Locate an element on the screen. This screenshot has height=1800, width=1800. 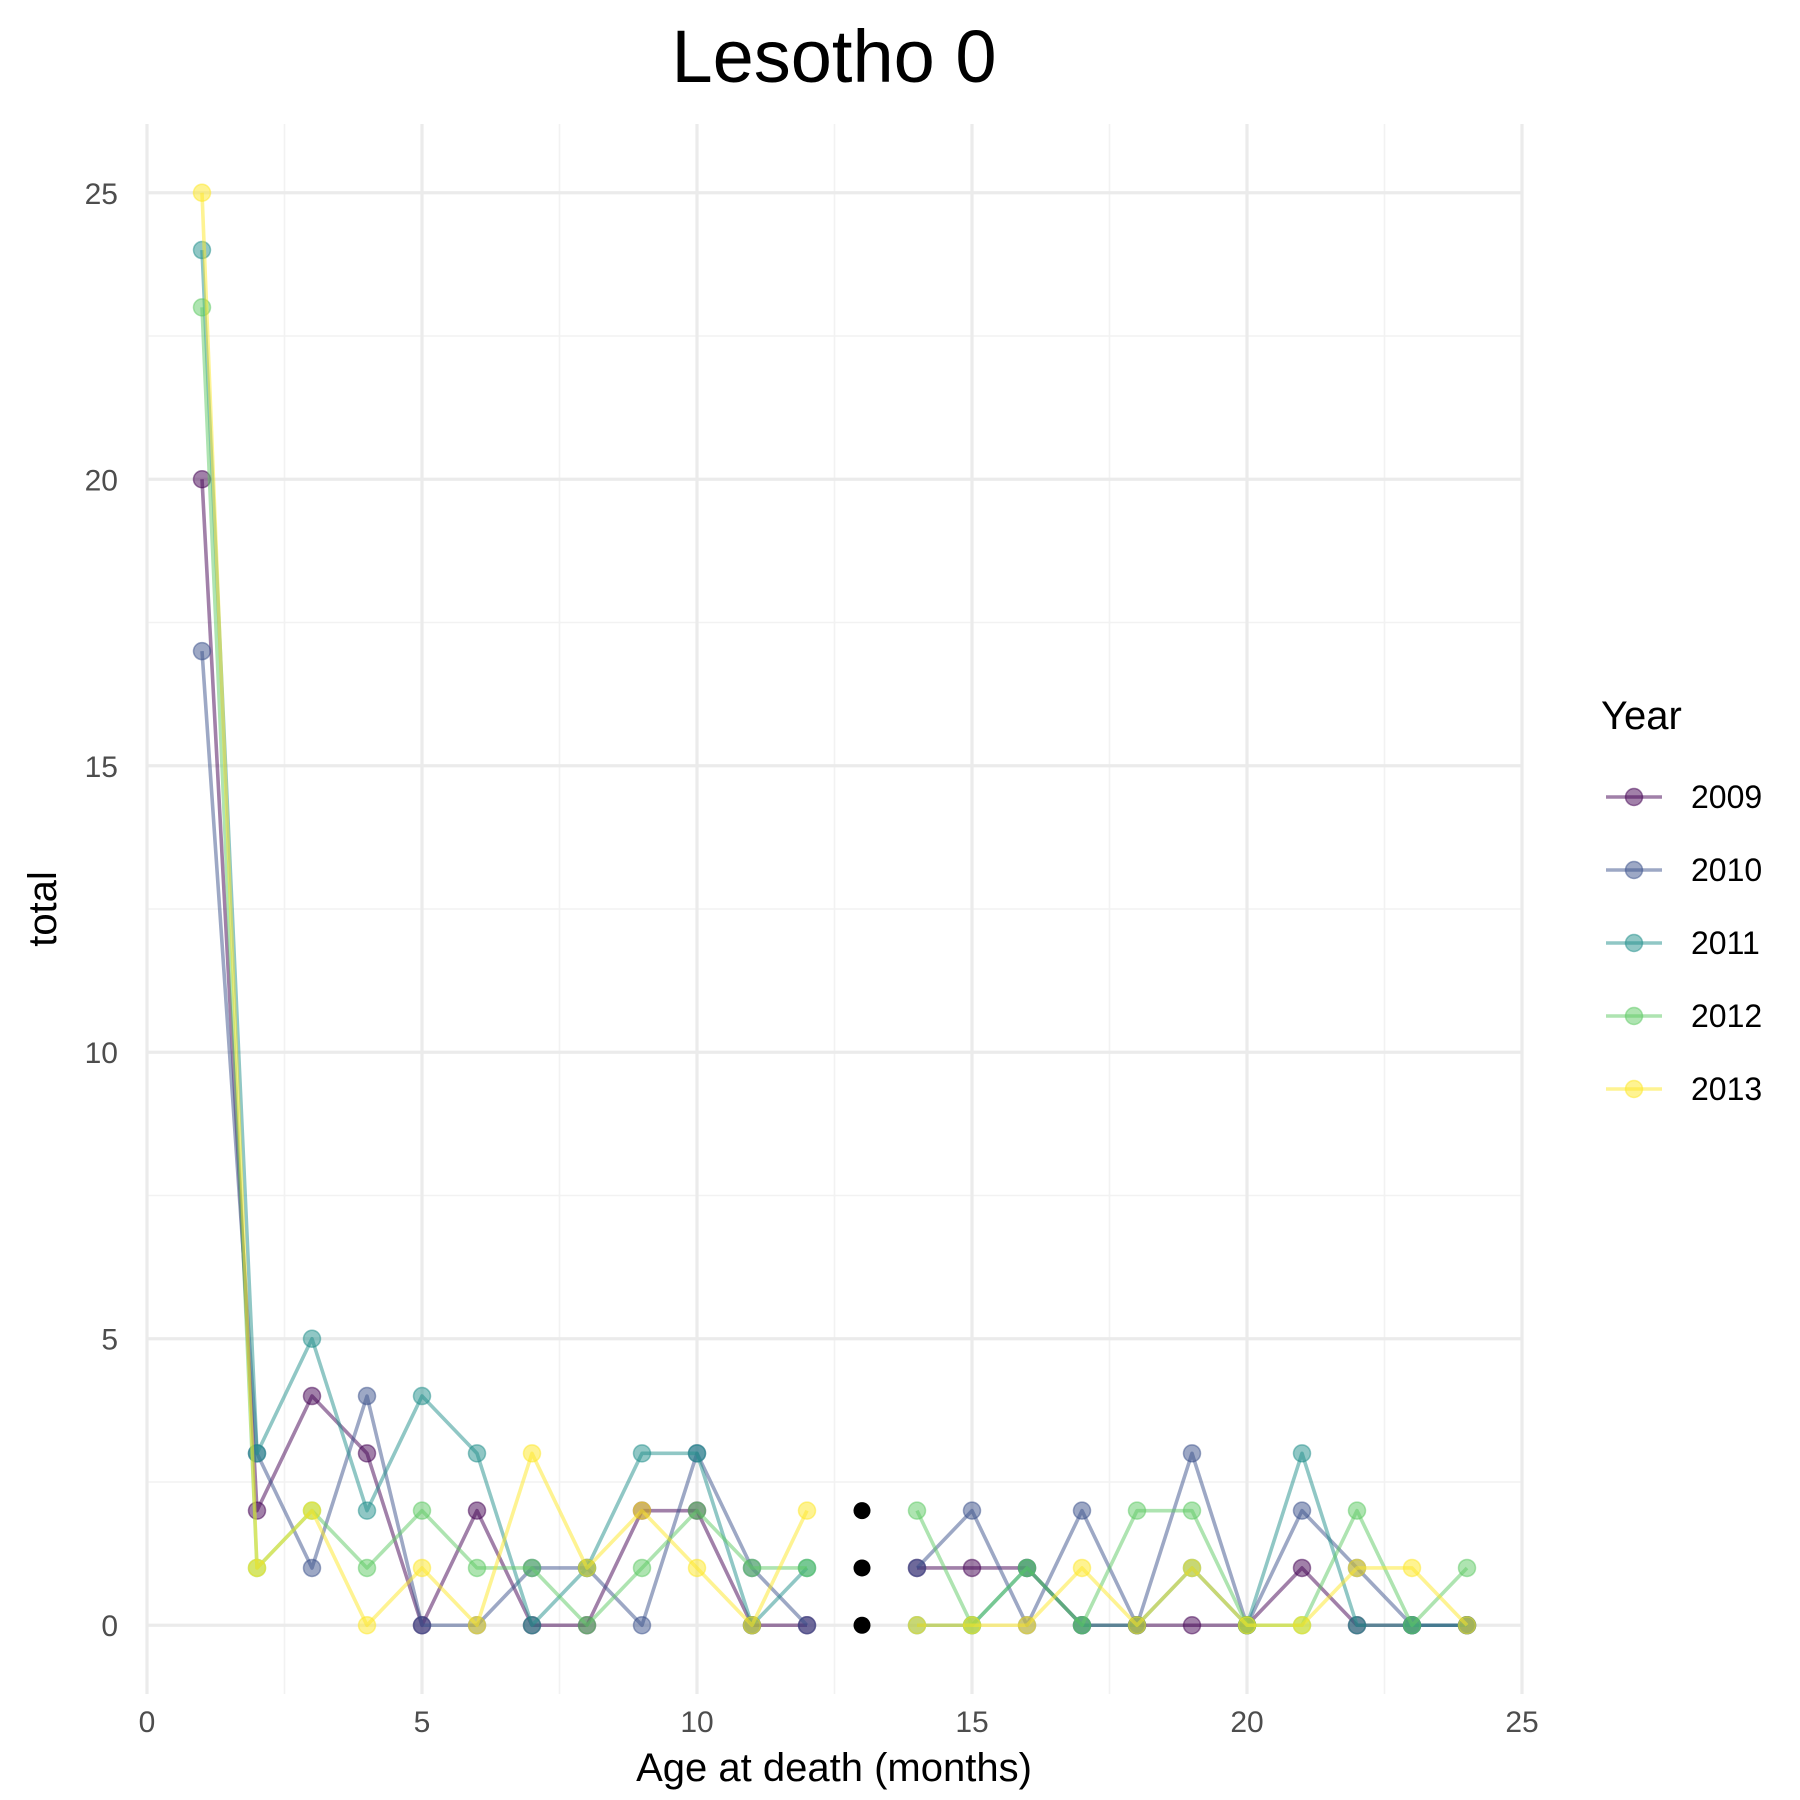
legend-item-2011: 2011 is located at coordinates (1683, 943).